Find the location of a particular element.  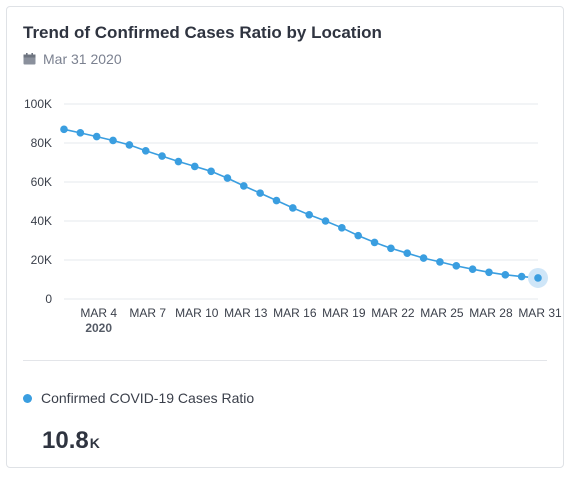

date-text: Mar 31 2020 is located at coordinates (82, 59).